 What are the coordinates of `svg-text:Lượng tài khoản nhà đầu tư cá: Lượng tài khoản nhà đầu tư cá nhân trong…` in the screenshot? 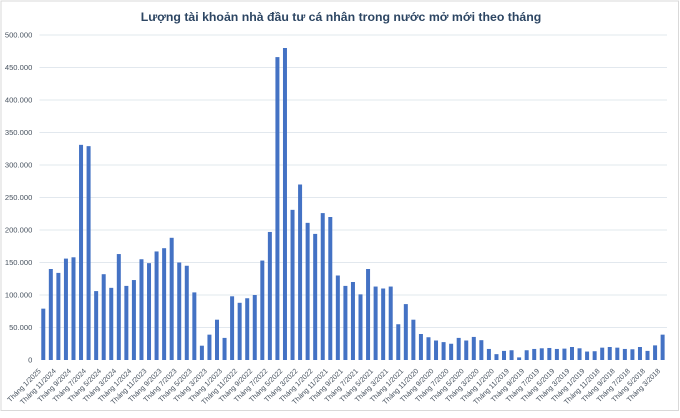 It's located at (341, 17).